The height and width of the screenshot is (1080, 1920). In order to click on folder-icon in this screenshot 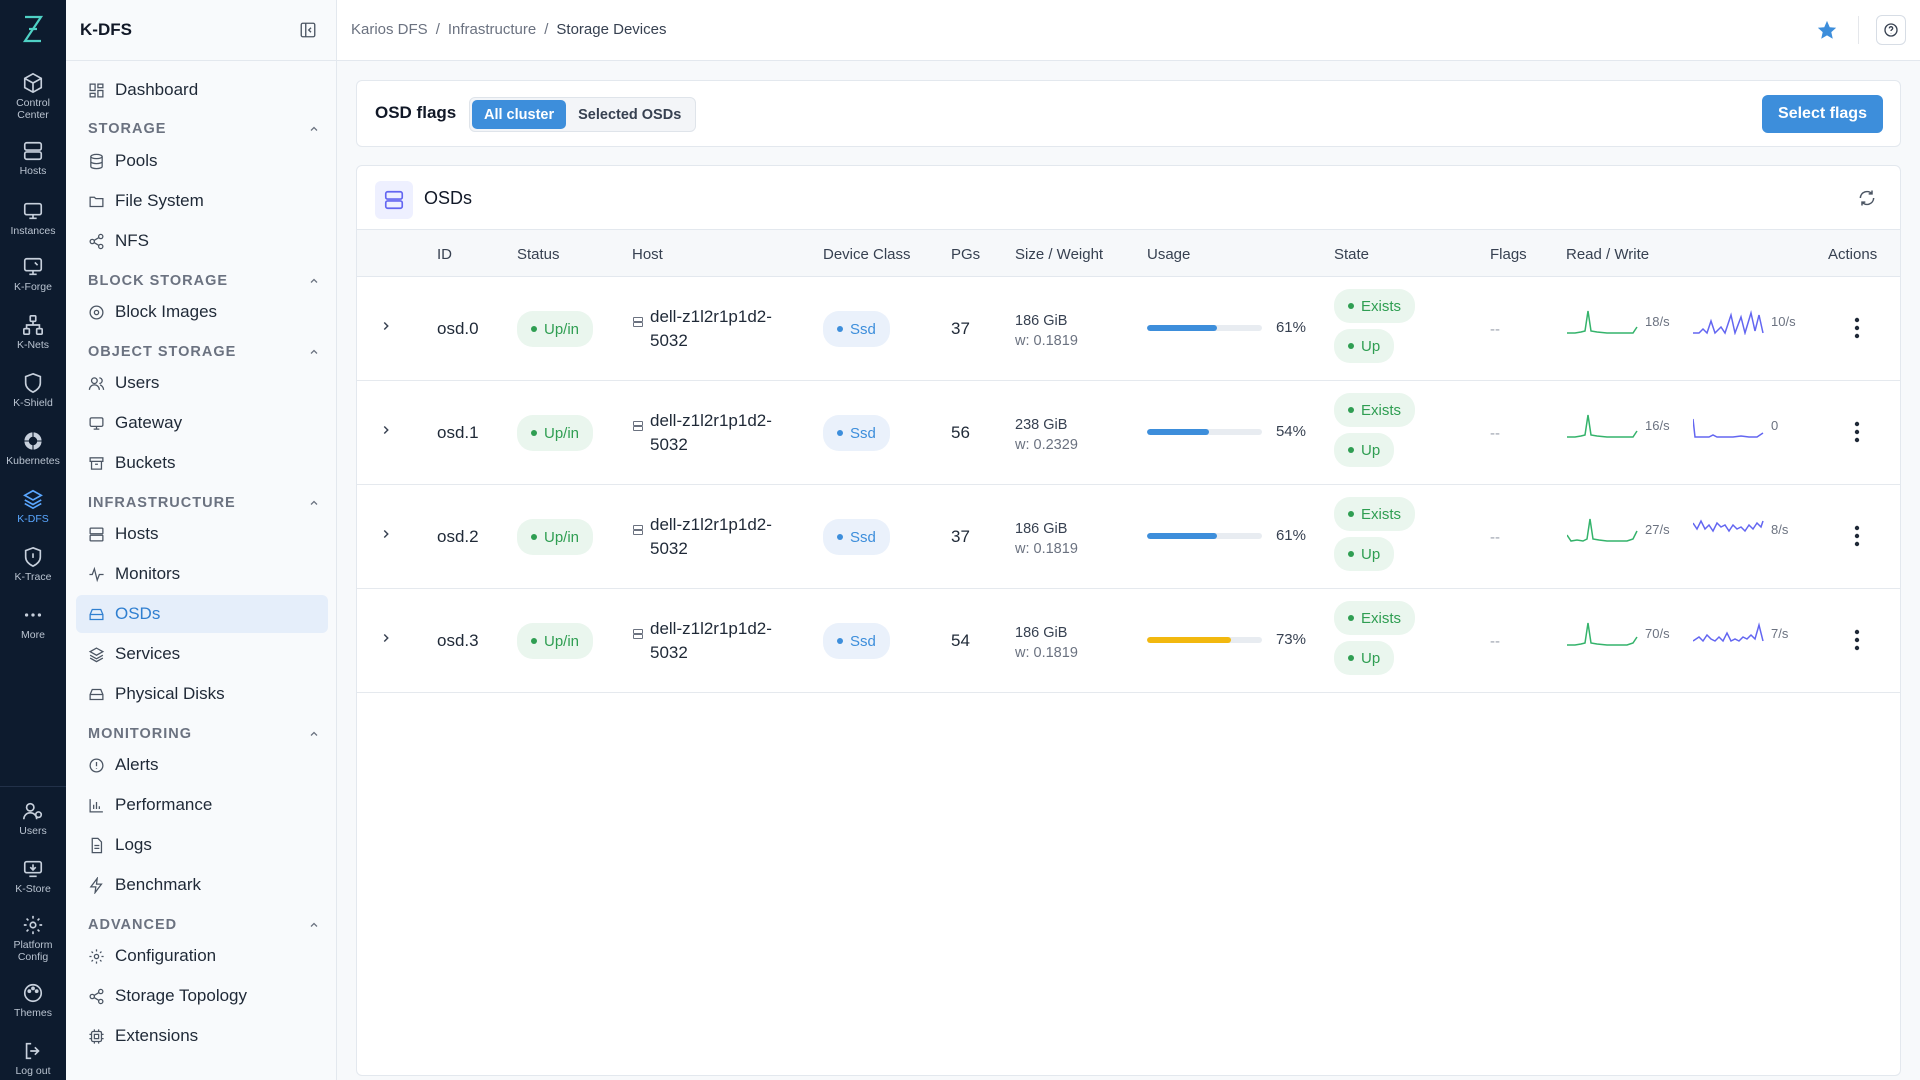, I will do `click(96, 201)`.